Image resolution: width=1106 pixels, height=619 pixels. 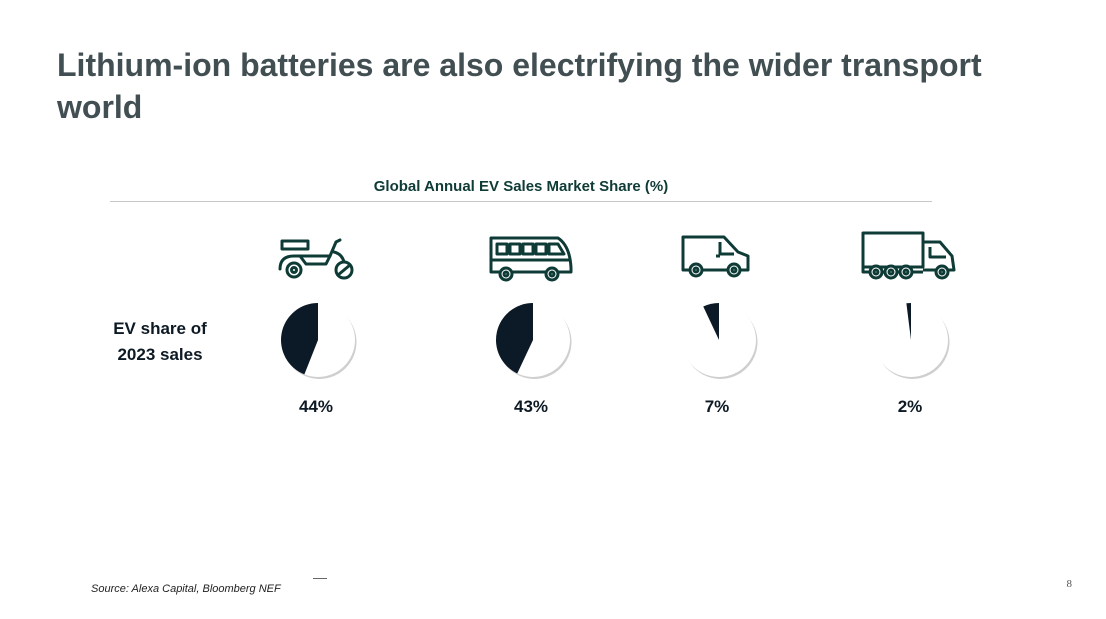 I want to click on pie-bus, so click(x=533, y=340).